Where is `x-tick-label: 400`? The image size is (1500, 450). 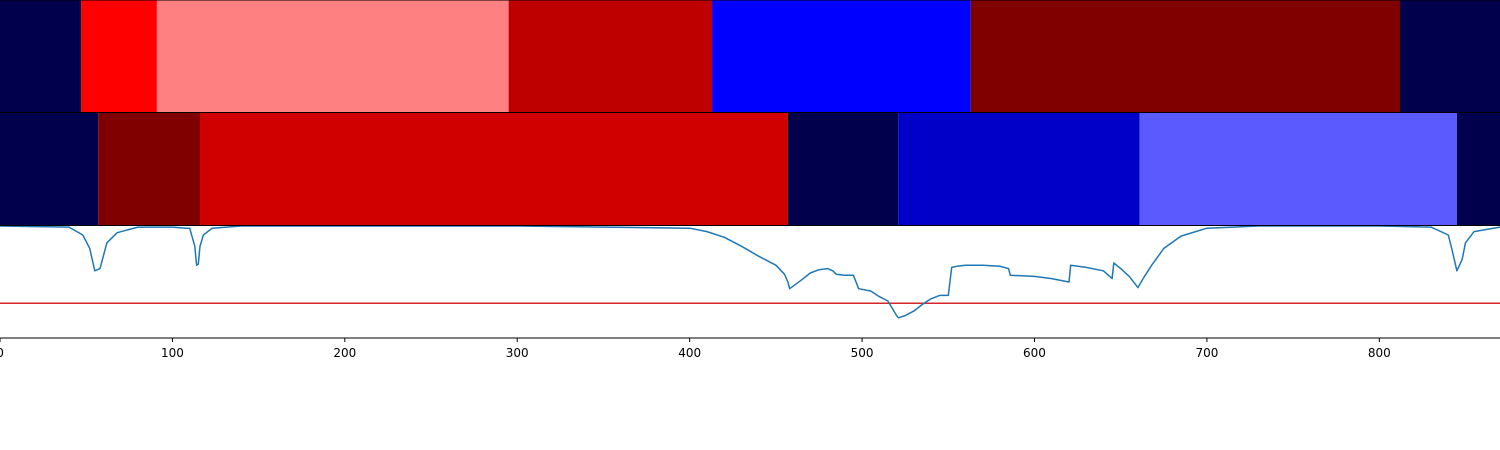
x-tick-label: 400 is located at coordinates (689, 353).